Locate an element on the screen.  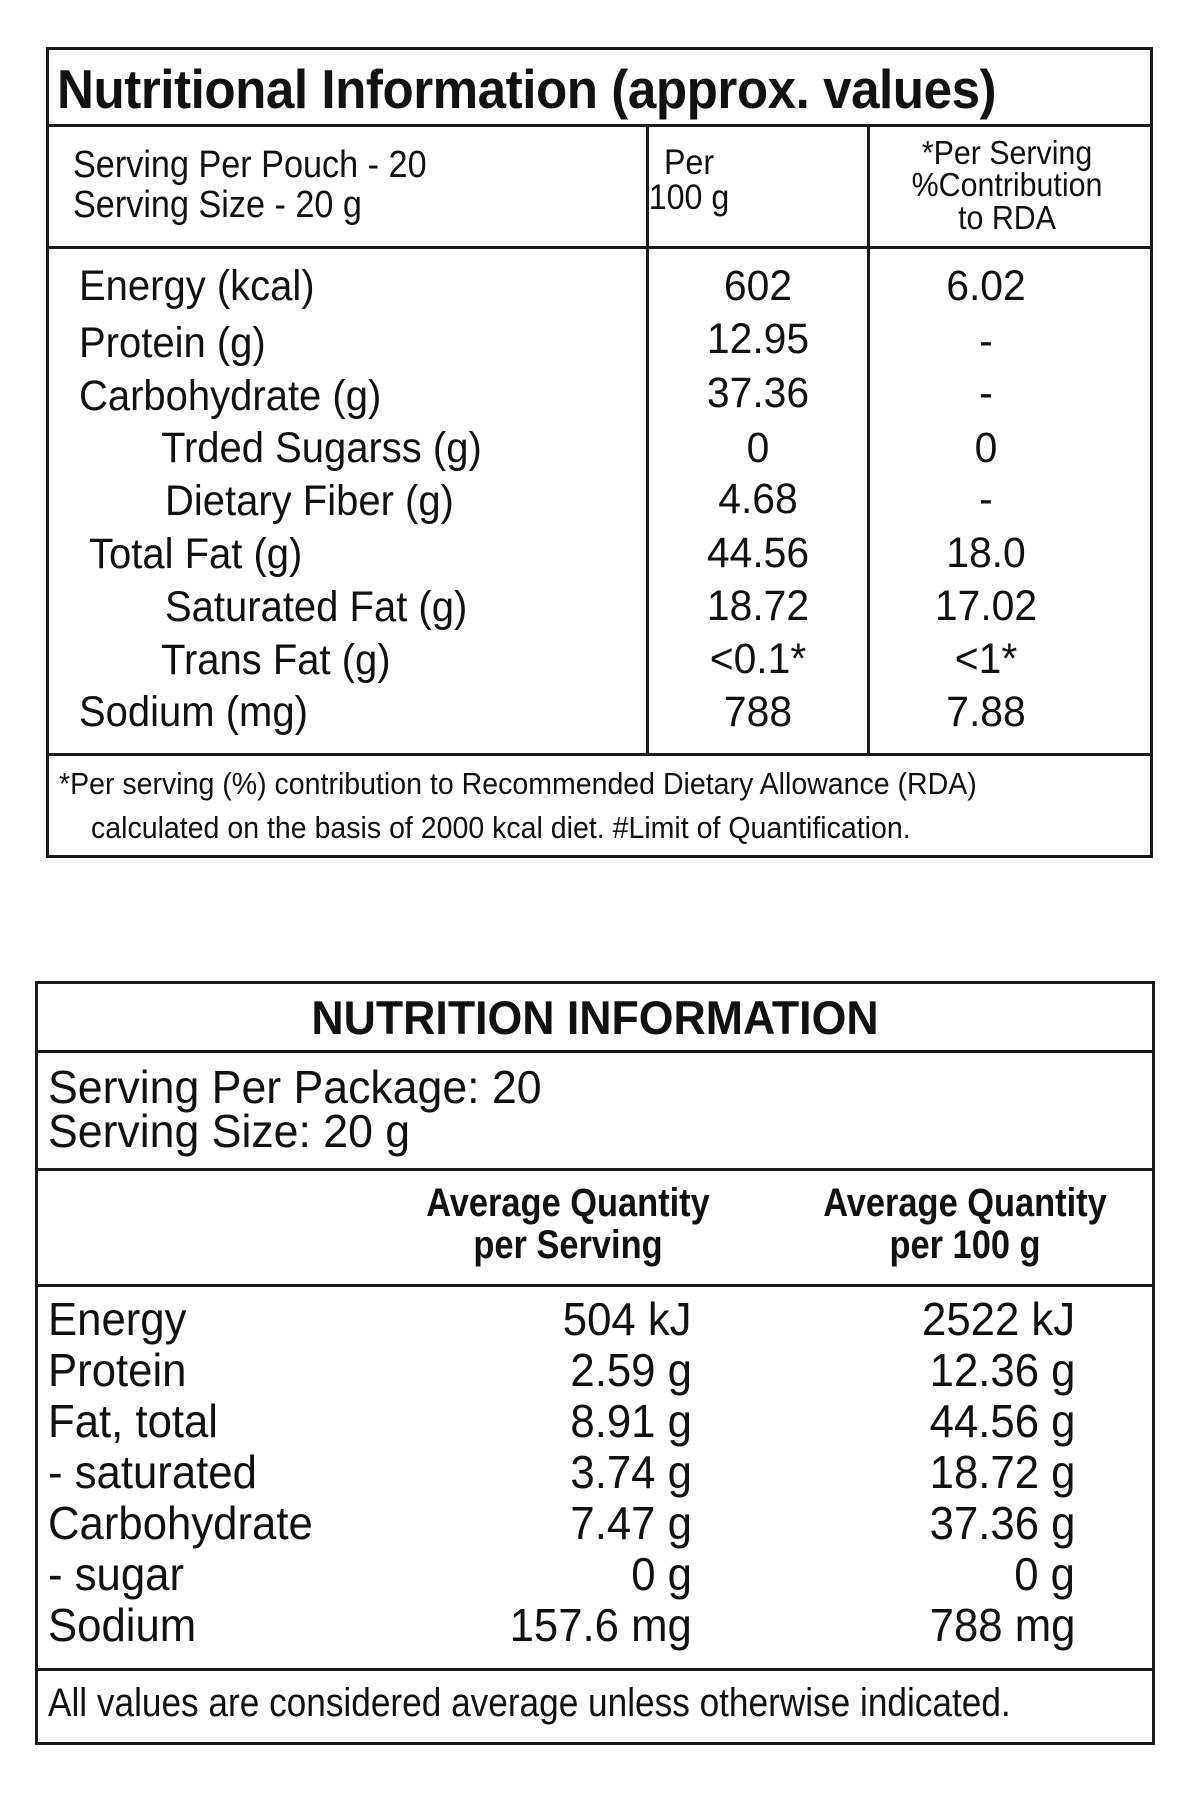
row-label-carbohydrate: Carbohydrate is located at coordinates (180, 1523).